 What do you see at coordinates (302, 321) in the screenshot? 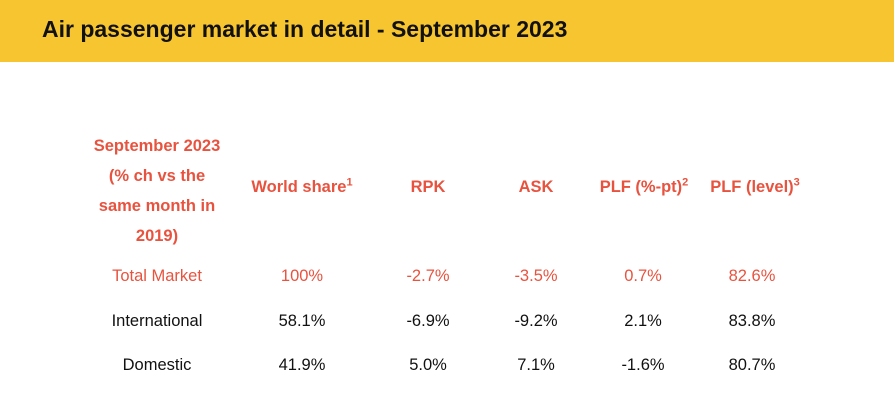
I see `cell-world-share: 58.1%` at bounding box center [302, 321].